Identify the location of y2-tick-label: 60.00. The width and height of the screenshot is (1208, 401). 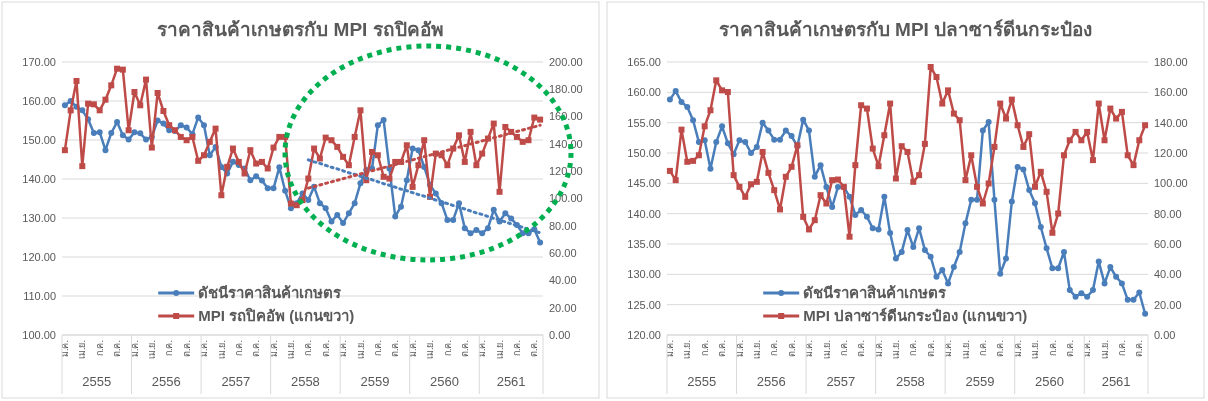
(1168, 243).